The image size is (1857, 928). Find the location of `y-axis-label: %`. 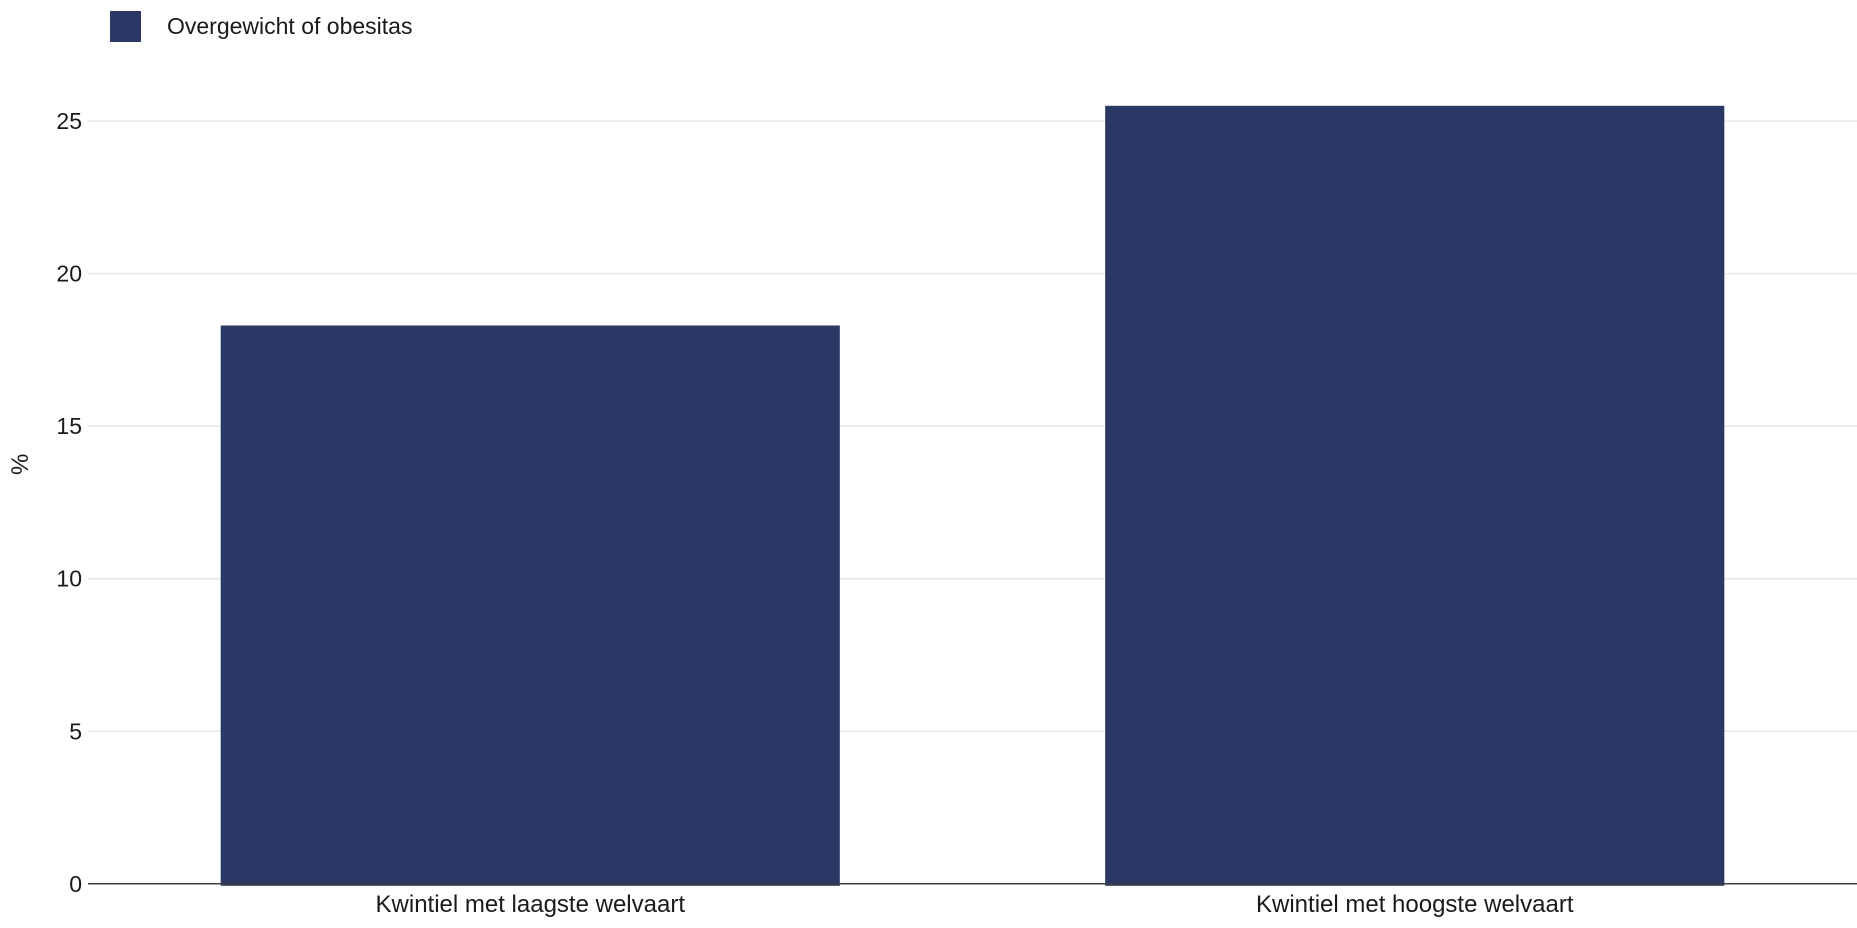

y-axis-label: % is located at coordinates (20, 464).